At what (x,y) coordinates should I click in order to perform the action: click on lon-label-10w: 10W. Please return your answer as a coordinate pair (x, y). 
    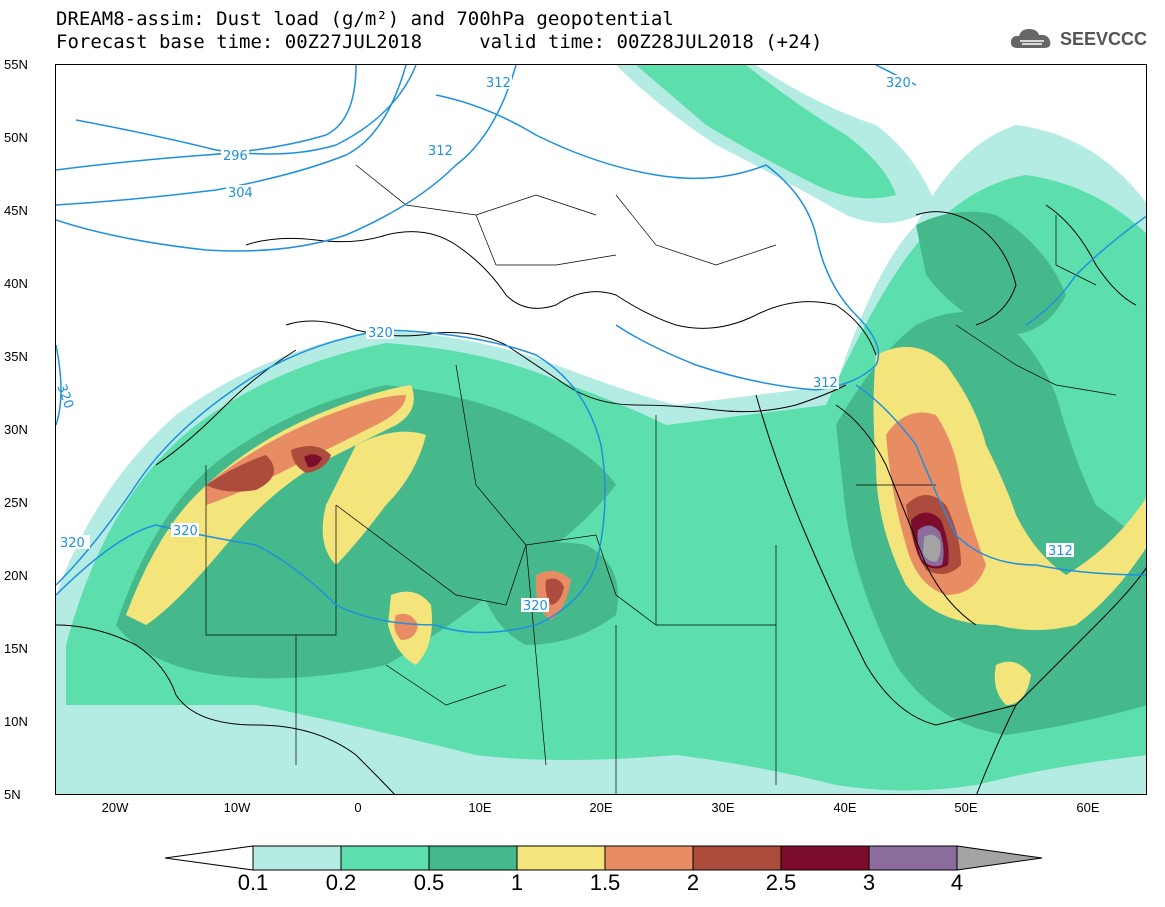
    Looking at the image, I should click on (237, 807).